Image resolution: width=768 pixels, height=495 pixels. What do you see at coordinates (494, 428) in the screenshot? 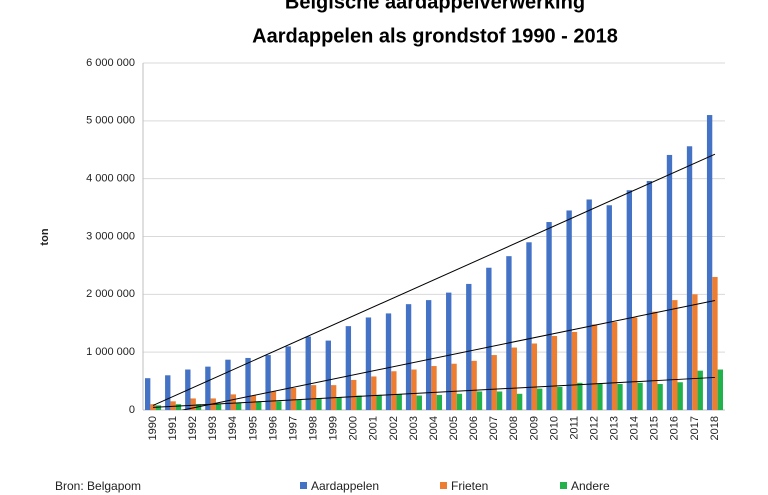
I see `x-tick-label: 2007` at bounding box center [494, 428].